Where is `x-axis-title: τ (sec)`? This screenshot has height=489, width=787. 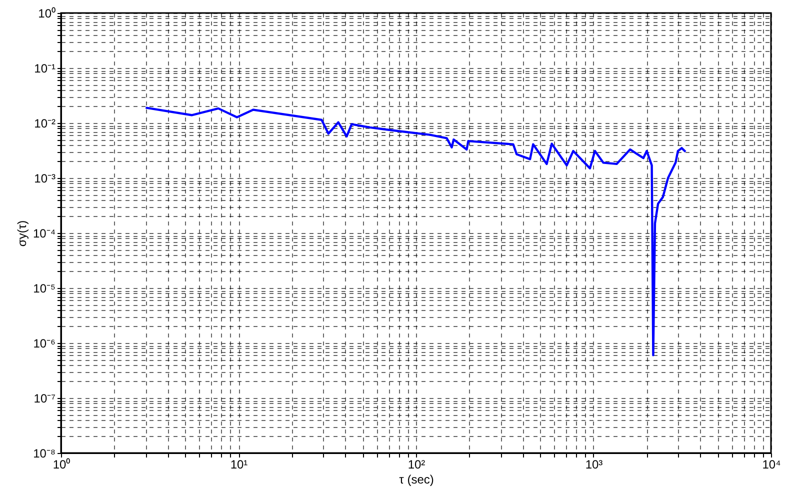
x-axis-title: τ (sec) is located at coordinates (416, 479).